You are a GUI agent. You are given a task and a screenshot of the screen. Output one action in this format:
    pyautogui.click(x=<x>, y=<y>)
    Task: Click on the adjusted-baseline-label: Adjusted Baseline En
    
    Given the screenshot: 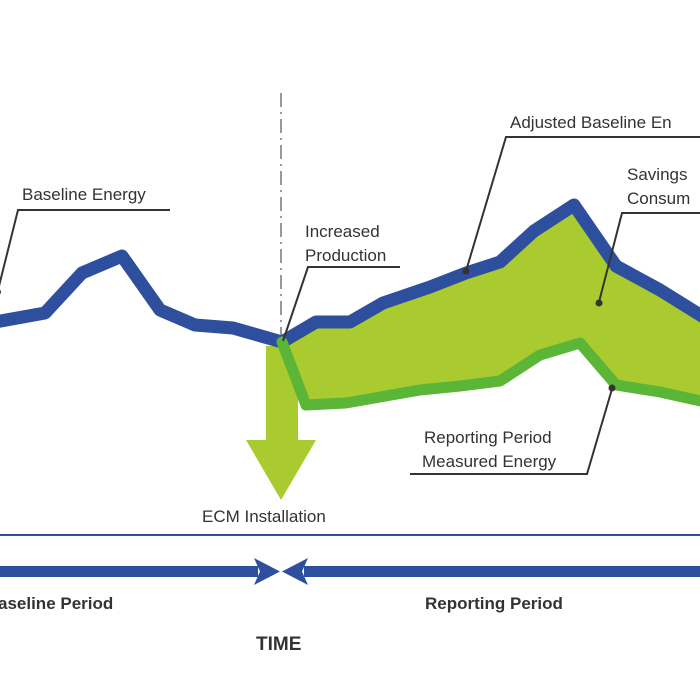 What is the action you would take?
    pyautogui.click(x=591, y=122)
    